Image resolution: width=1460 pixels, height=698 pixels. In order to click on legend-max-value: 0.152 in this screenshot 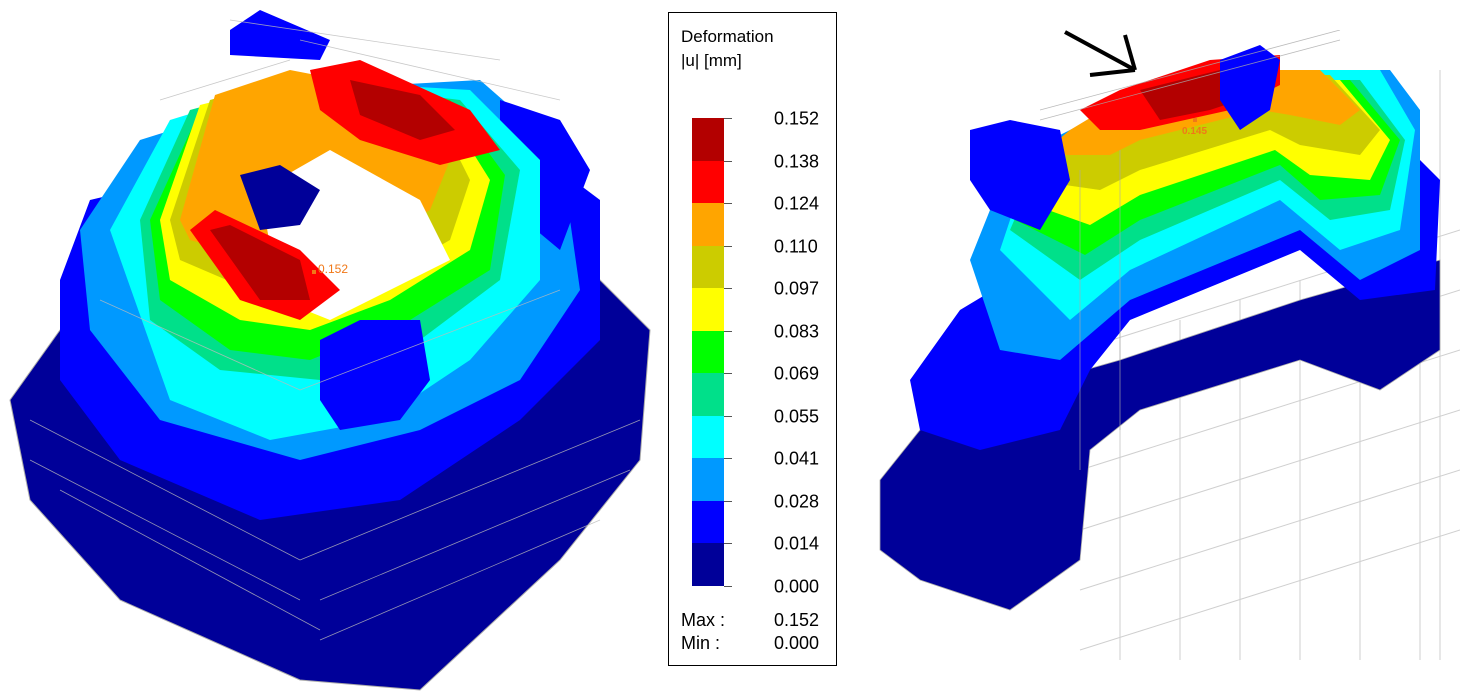, I will do `click(797, 620)`.